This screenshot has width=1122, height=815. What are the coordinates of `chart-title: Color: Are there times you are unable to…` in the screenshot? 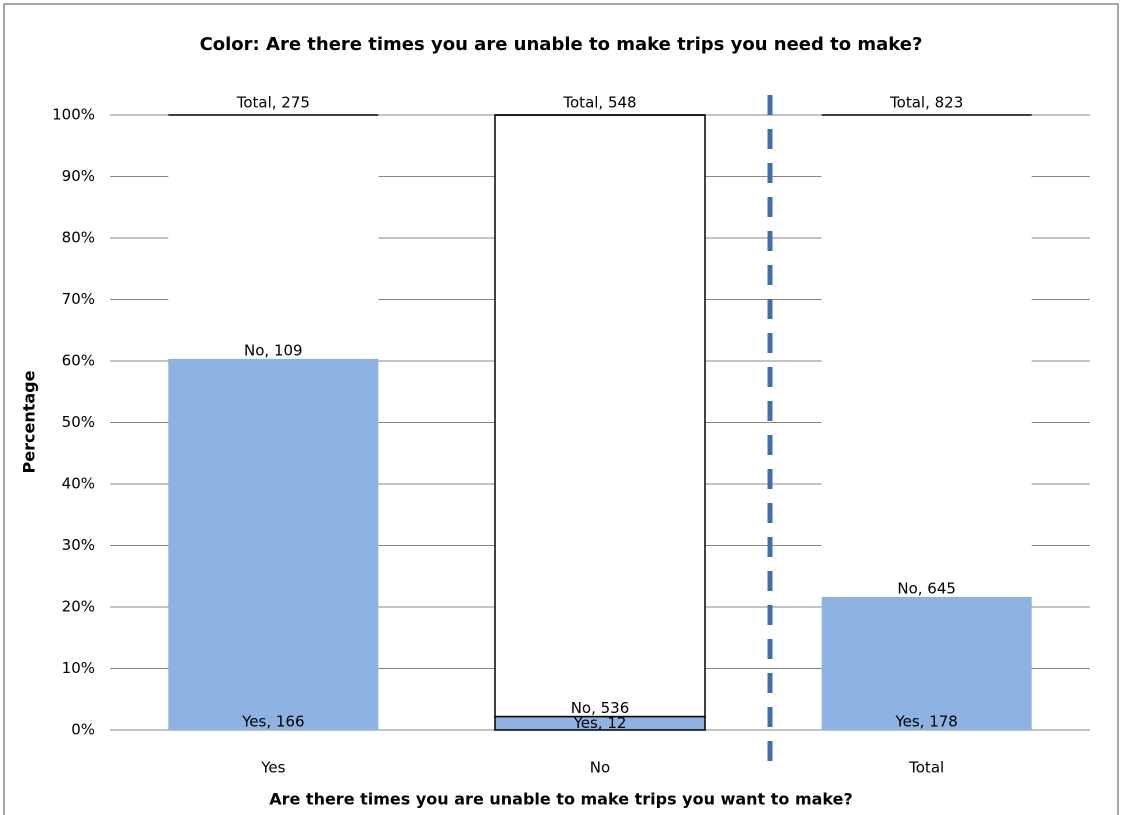 It's located at (561, 44).